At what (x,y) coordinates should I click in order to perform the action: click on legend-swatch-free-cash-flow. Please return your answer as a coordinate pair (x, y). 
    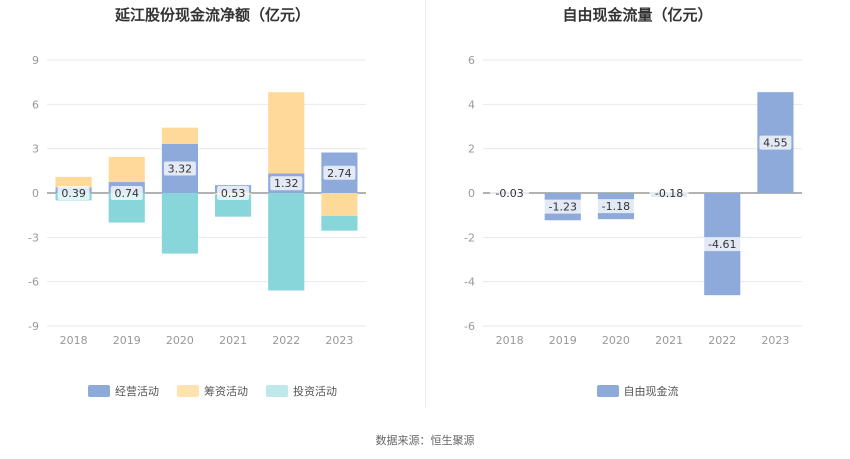
    Looking at the image, I should click on (607, 391).